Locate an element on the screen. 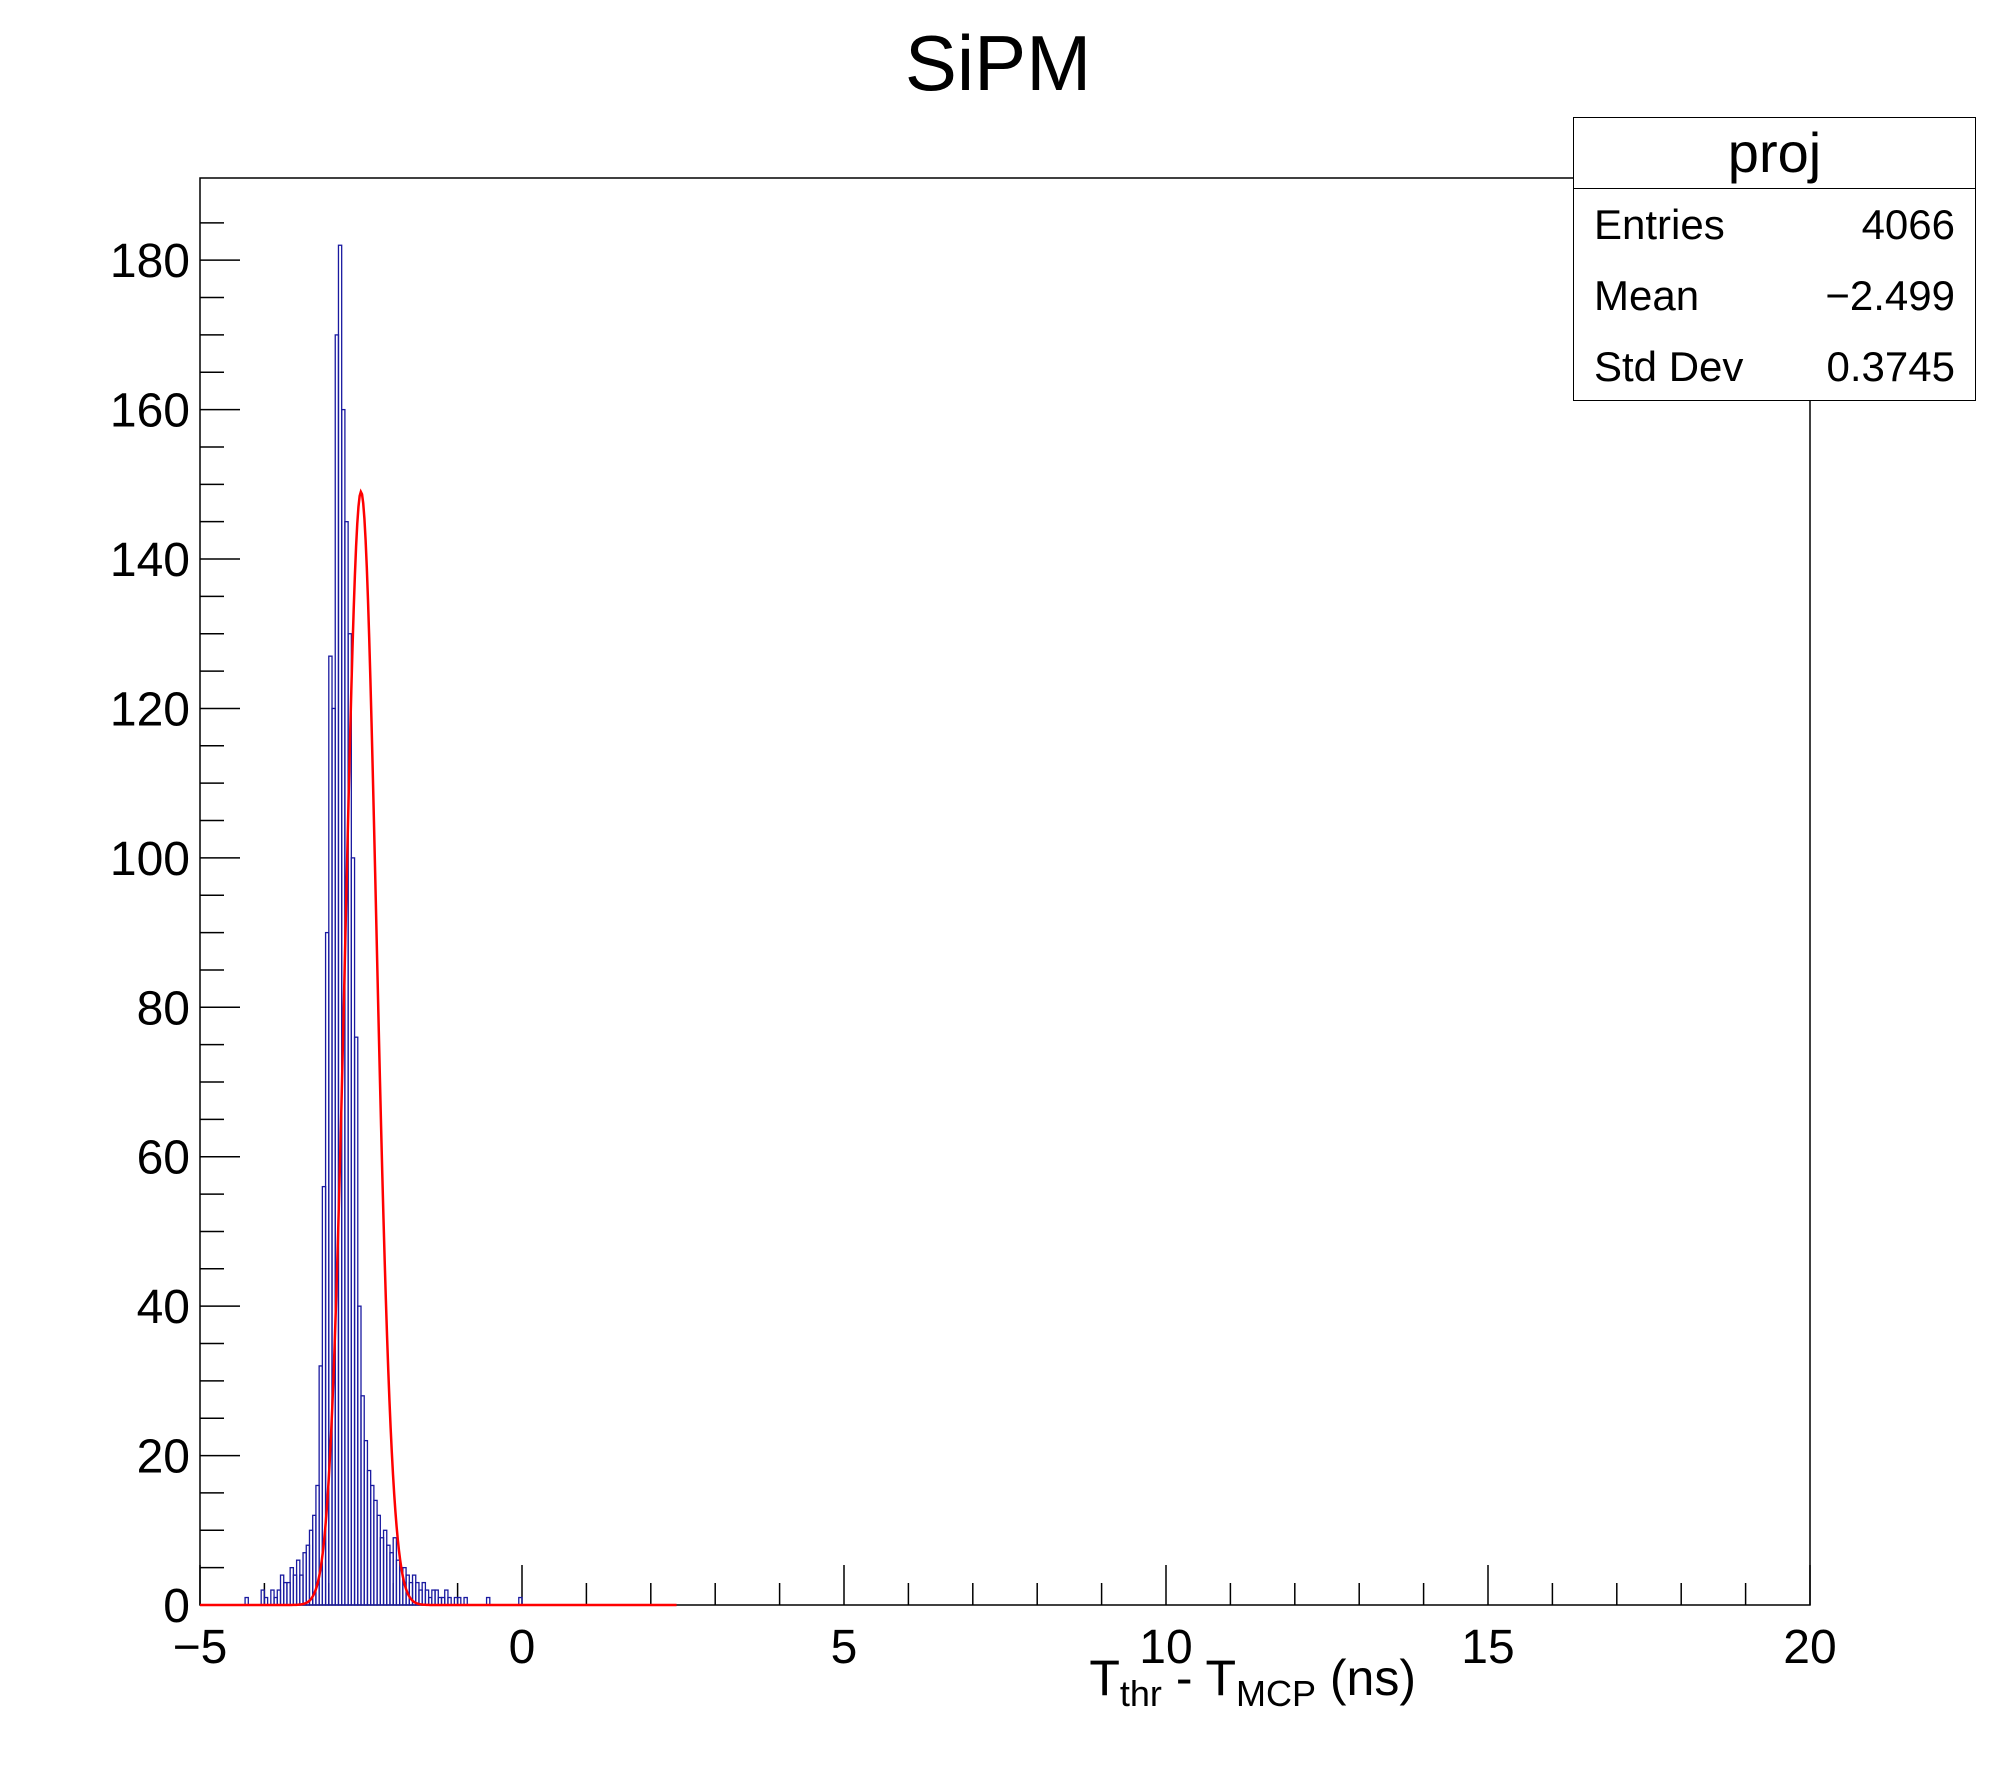 The image size is (1996, 1772). x-tick-label: 0 is located at coordinates (522, 1647).